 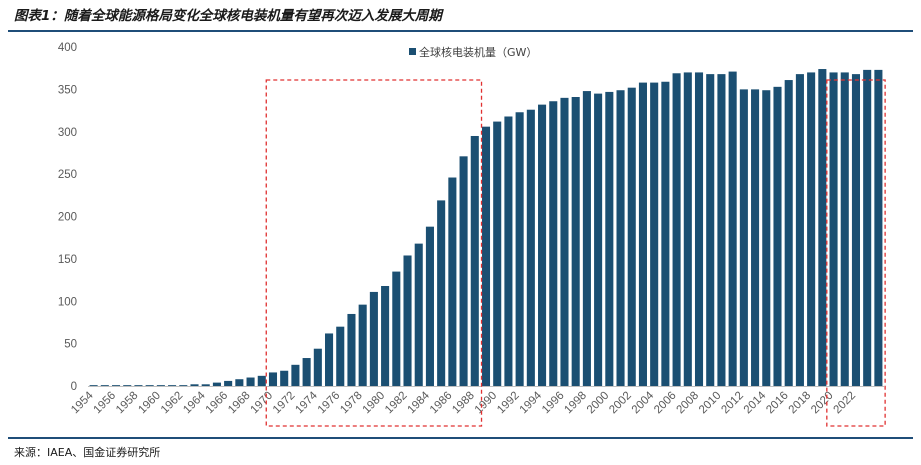 I want to click on legend: 全球核电装机量（GW）, so click(x=473, y=52).